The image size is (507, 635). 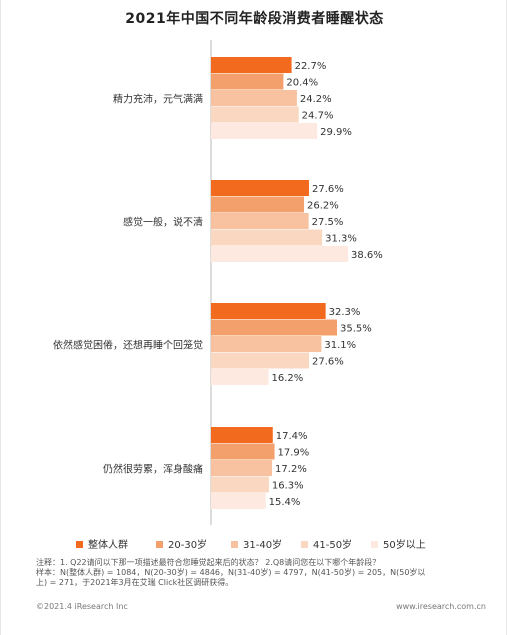 What do you see at coordinates (288, 485) in the screenshot?
I see `data-label: 16.3%` at bounding box center [288, 485].